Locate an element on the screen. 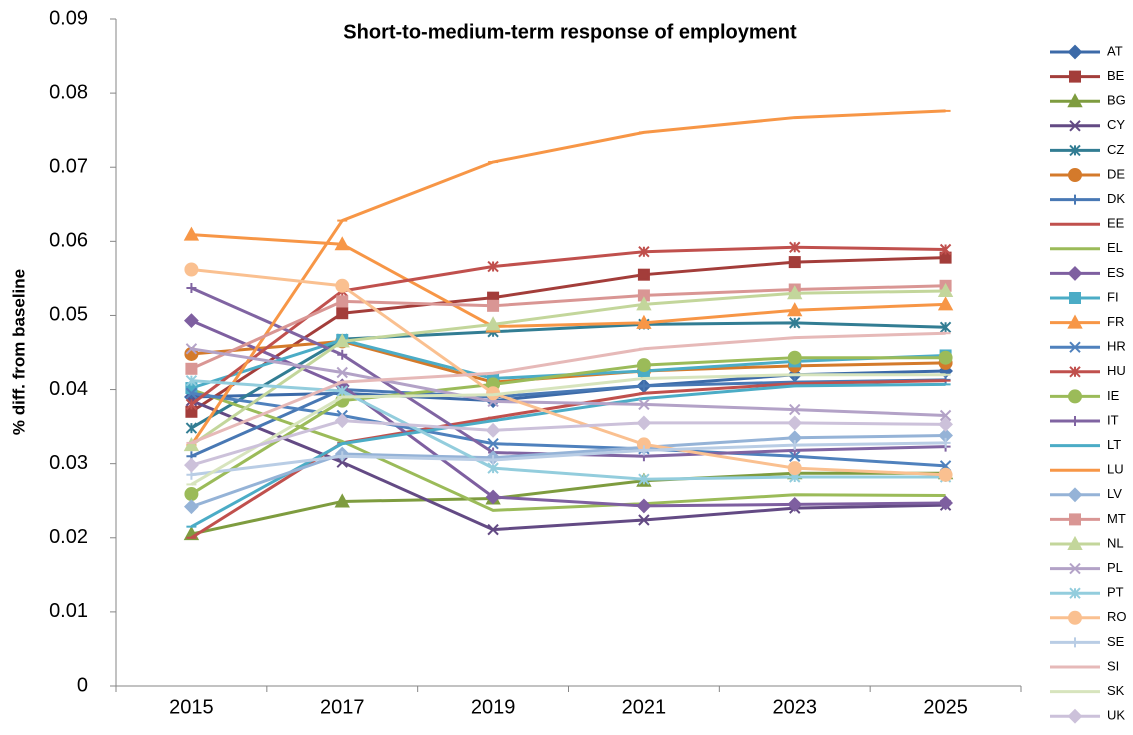 The image size is (1133, 735). legend-label: SE is located at coordinates (1116, 641).